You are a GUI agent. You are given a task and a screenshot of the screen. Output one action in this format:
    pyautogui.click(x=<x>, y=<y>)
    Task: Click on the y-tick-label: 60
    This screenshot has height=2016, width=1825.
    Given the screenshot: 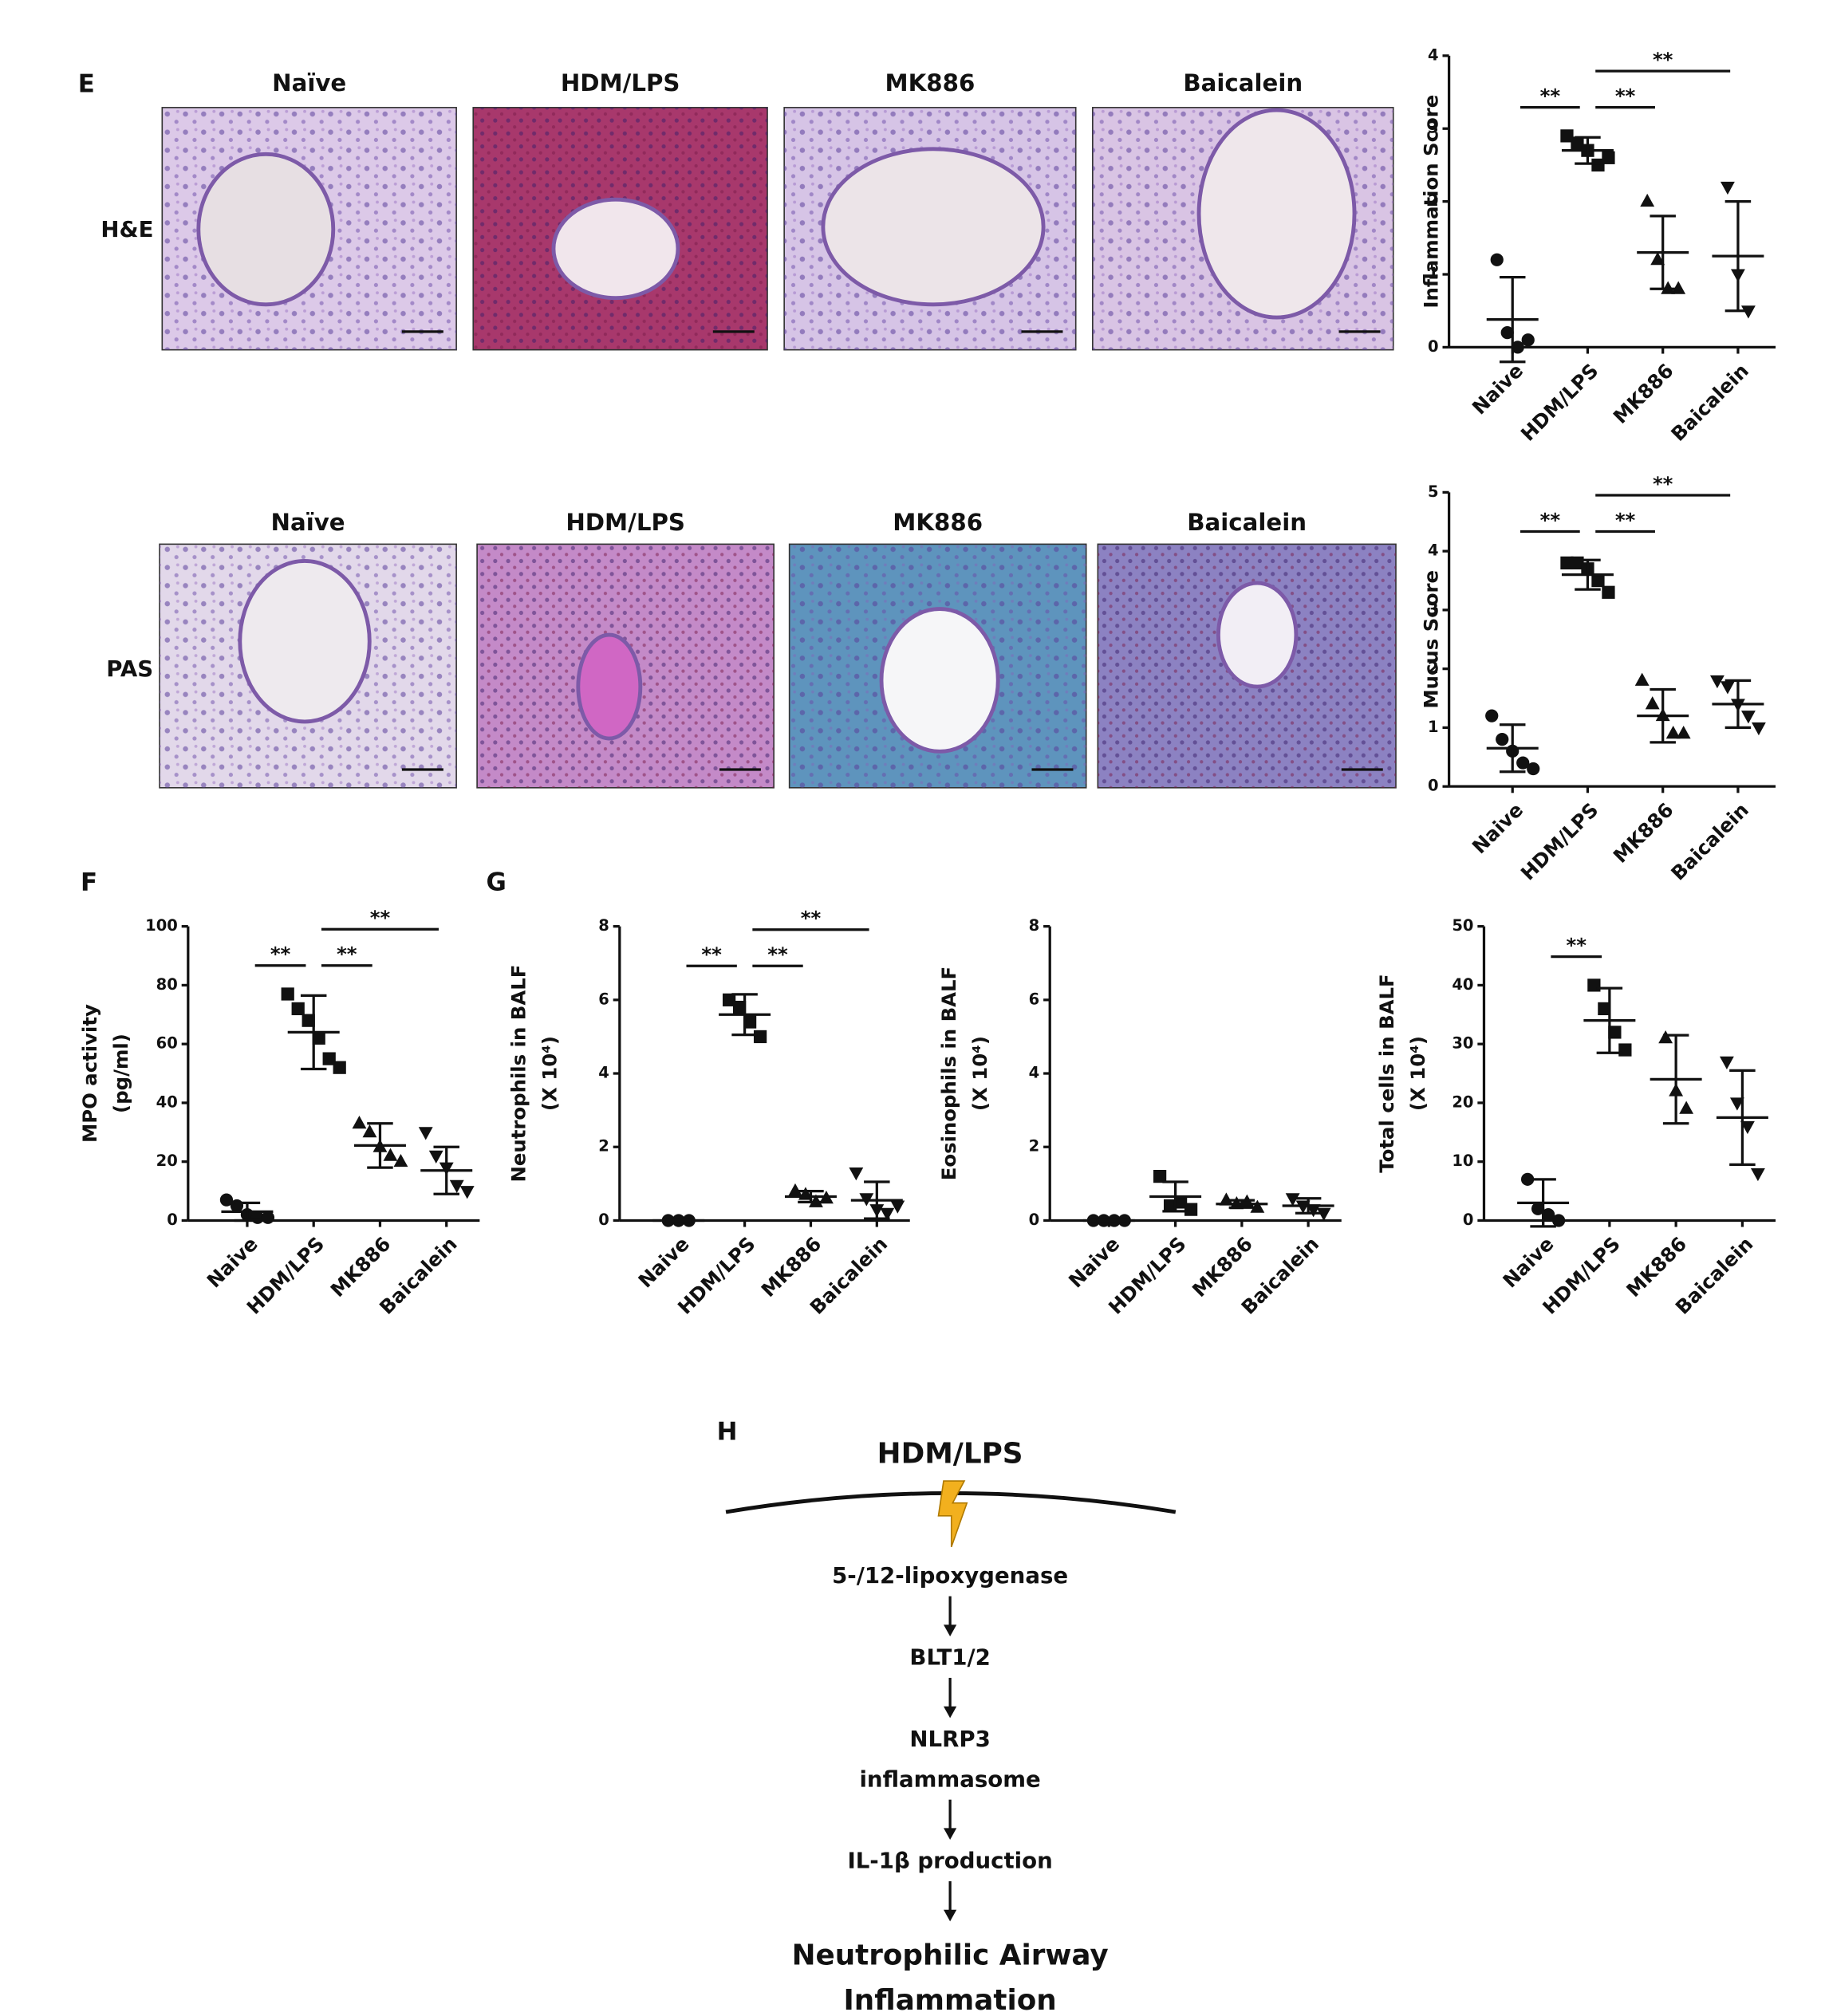 What is the action you would take?
    pyautogui.click(x=167, y=1043)
    